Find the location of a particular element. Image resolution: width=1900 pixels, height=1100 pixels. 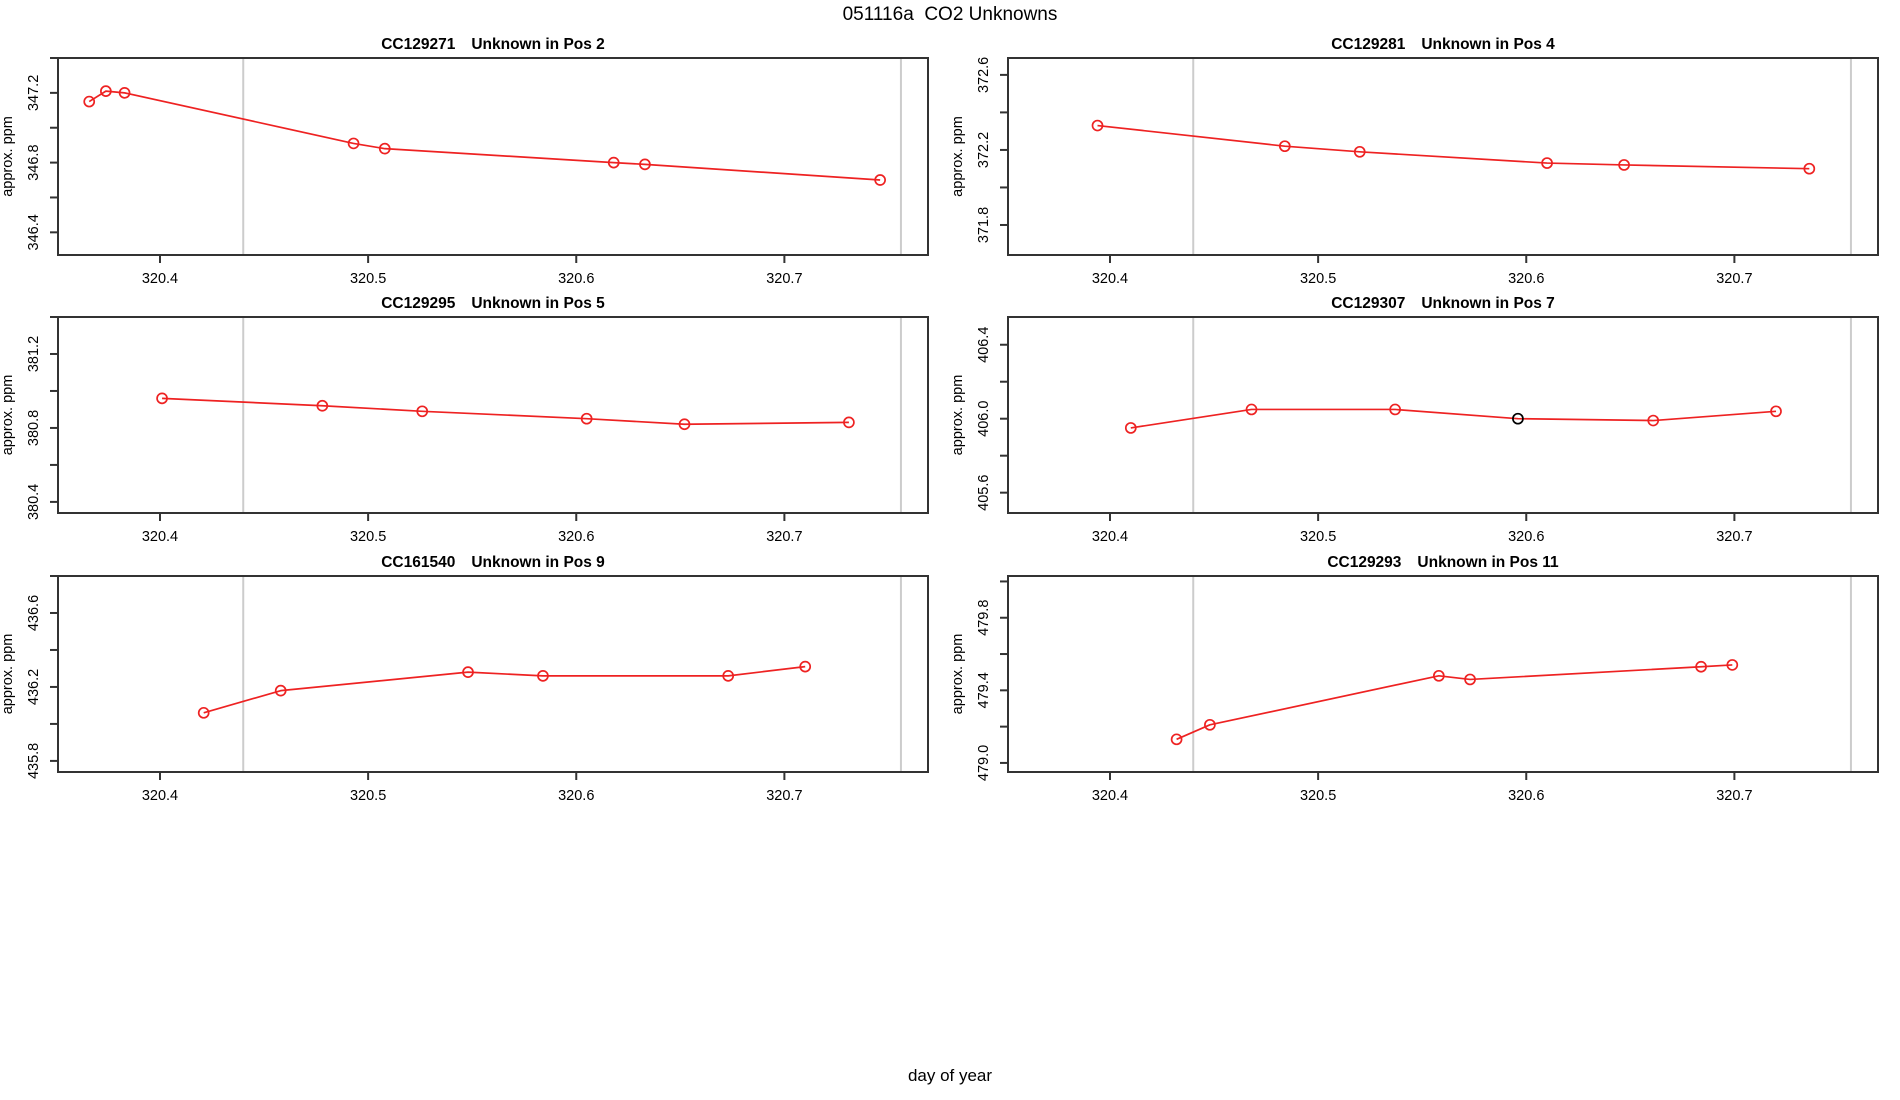

y-tick-label: 371.8 is located at coordinates (984, 225).